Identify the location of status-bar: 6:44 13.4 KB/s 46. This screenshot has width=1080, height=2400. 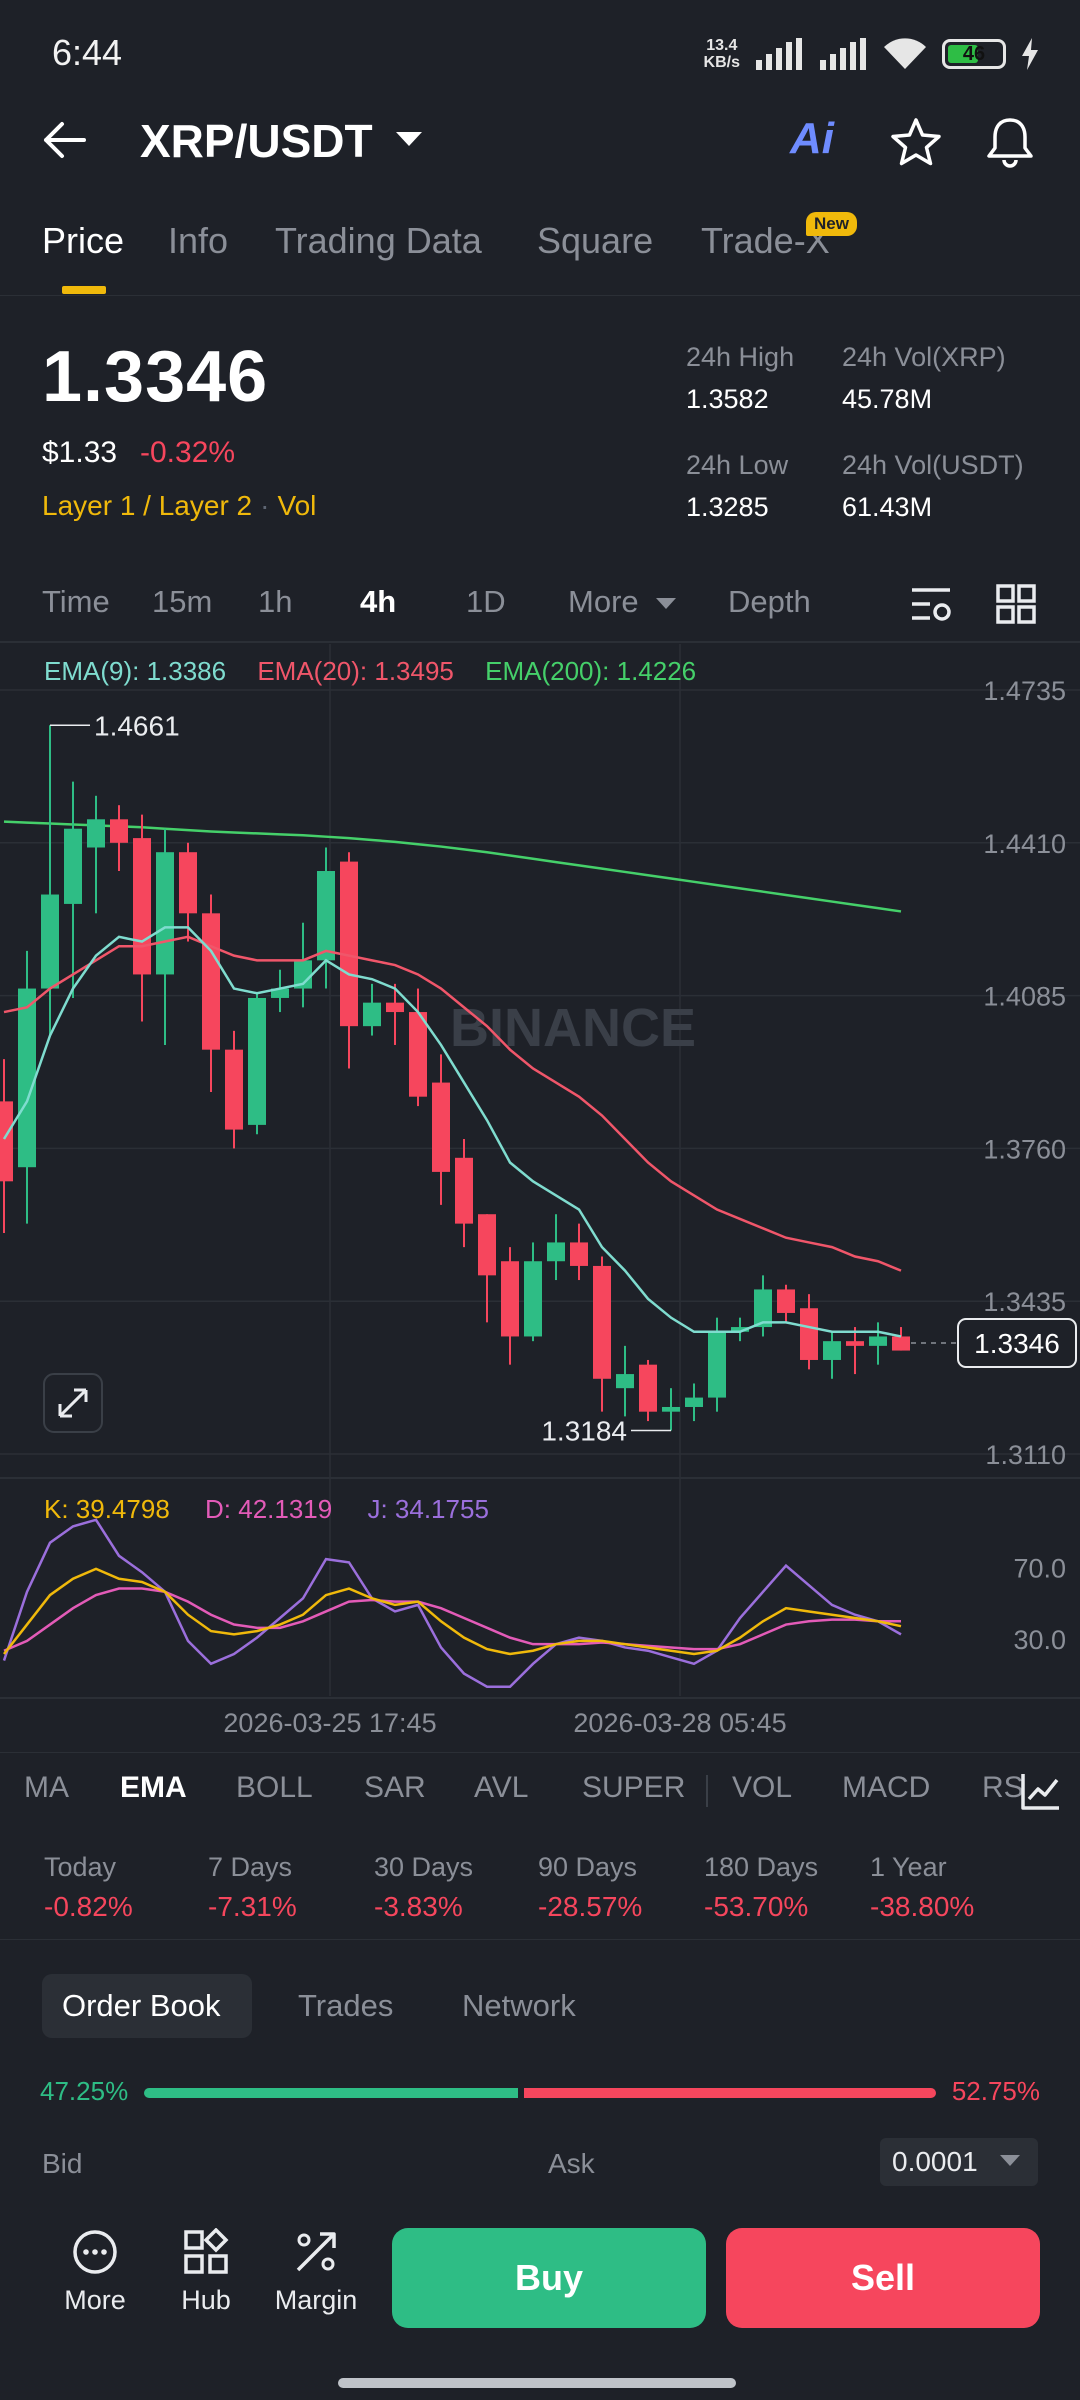
(540, 50).